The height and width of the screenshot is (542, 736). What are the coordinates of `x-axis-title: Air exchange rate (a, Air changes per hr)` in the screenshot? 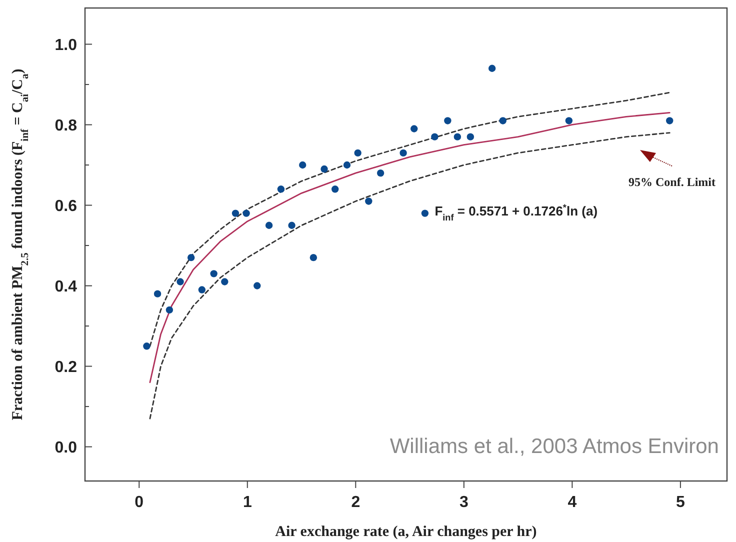 It's located at (406, 532).